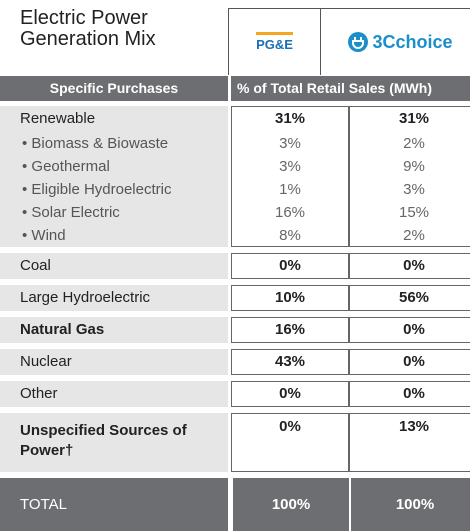 The image size is (470, 531). I want to click on row-label: Large Hydroelectric, so click(85, 297).